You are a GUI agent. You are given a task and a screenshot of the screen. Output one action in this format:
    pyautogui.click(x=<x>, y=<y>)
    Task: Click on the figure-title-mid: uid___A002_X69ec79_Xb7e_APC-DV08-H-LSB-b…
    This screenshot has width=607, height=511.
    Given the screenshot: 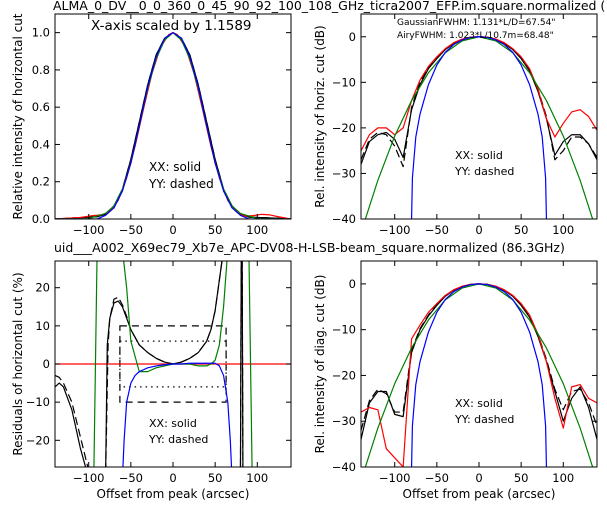 What is the action you would take?
    pyautogui.click(x=309, y=247)
    